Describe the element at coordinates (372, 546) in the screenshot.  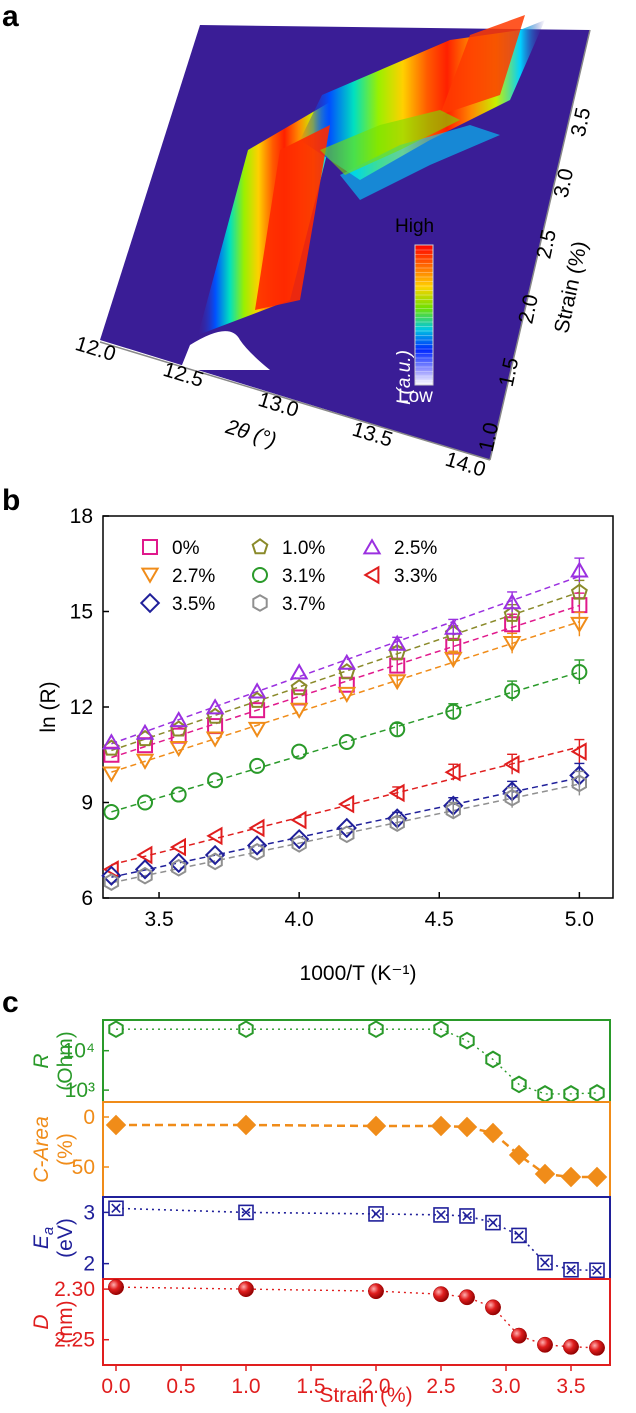
I see `legend-marker-2.5%` at that location.